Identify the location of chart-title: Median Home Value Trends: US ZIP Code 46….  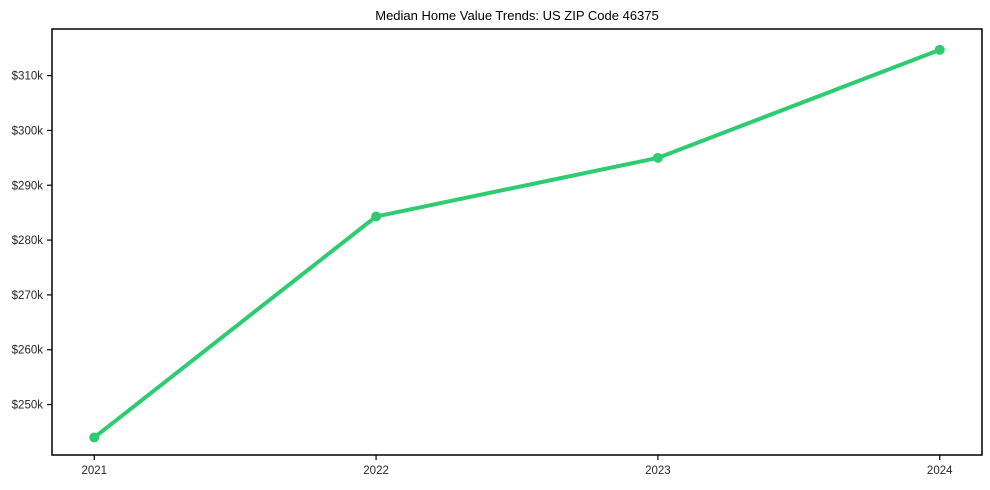
(517, 15).